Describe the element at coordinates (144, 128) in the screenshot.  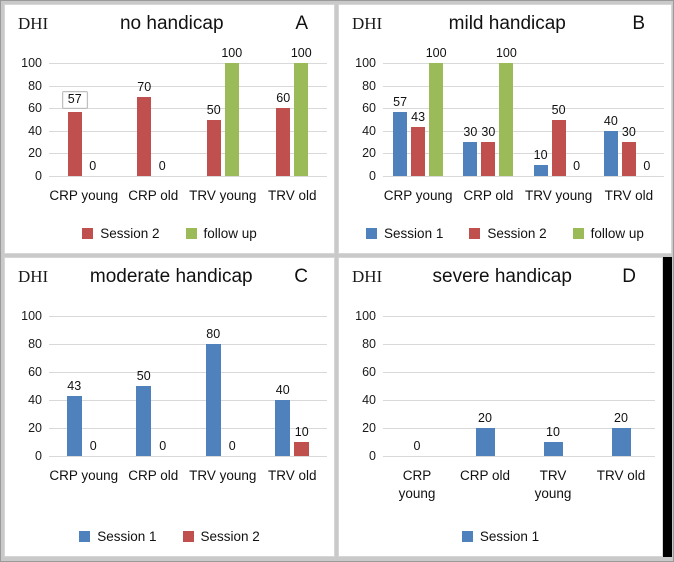
I see `bar: 70` at that location.